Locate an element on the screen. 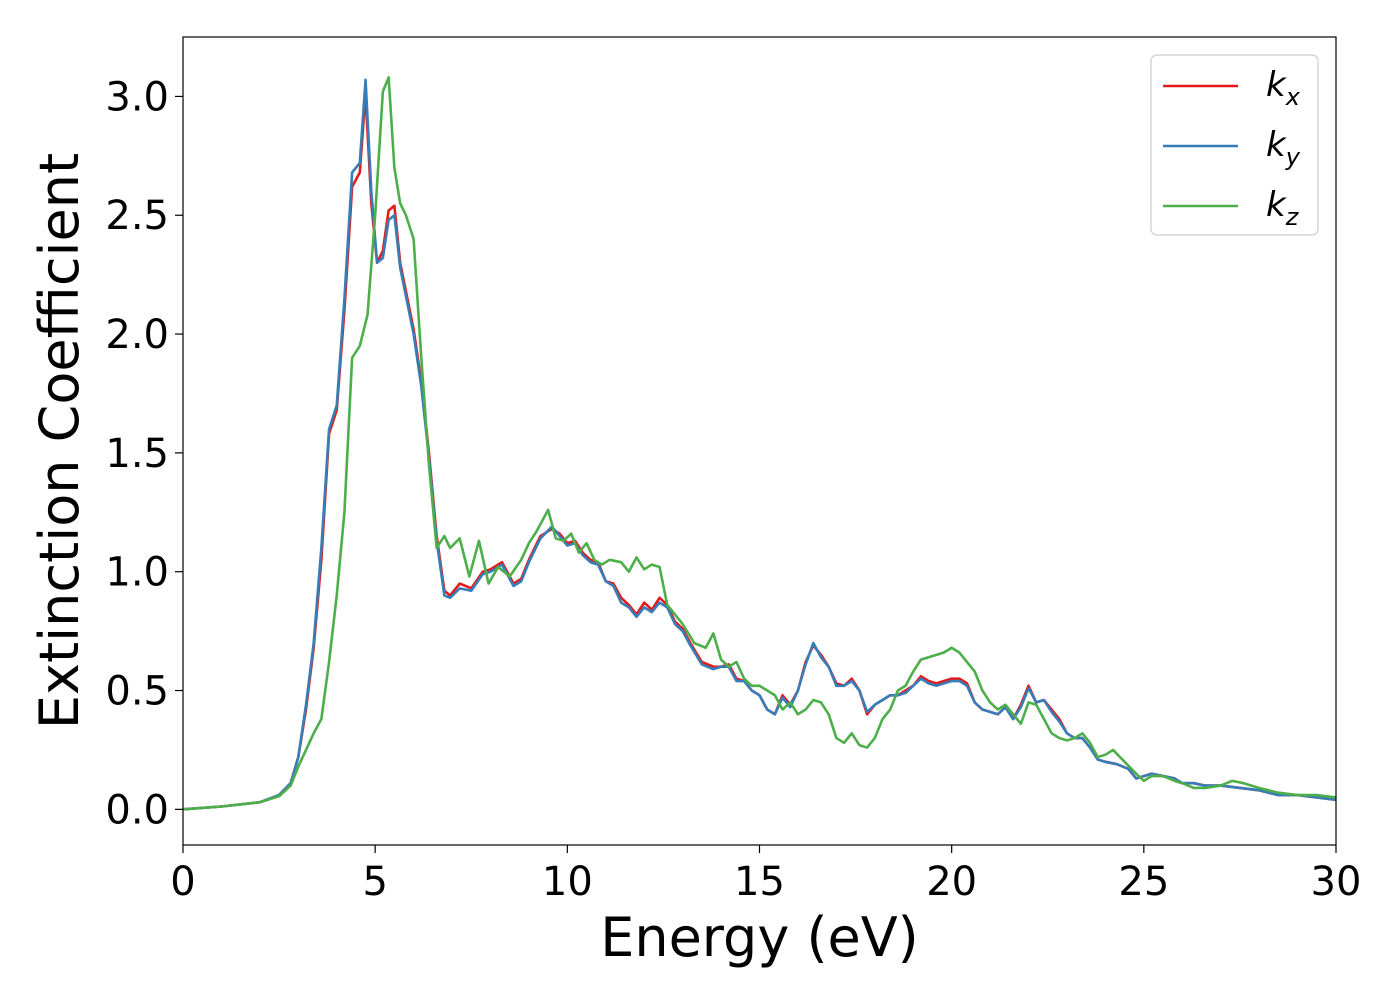 This screenshot has width=1400, height=1000. y-tick-label: 2.0 is located at coordinates (137, 335).